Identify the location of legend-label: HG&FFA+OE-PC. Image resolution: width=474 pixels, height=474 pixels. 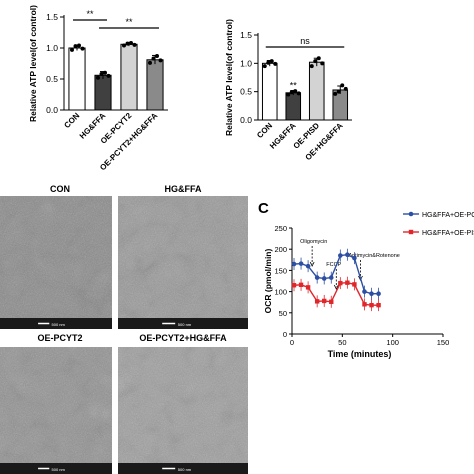
(448, 215).